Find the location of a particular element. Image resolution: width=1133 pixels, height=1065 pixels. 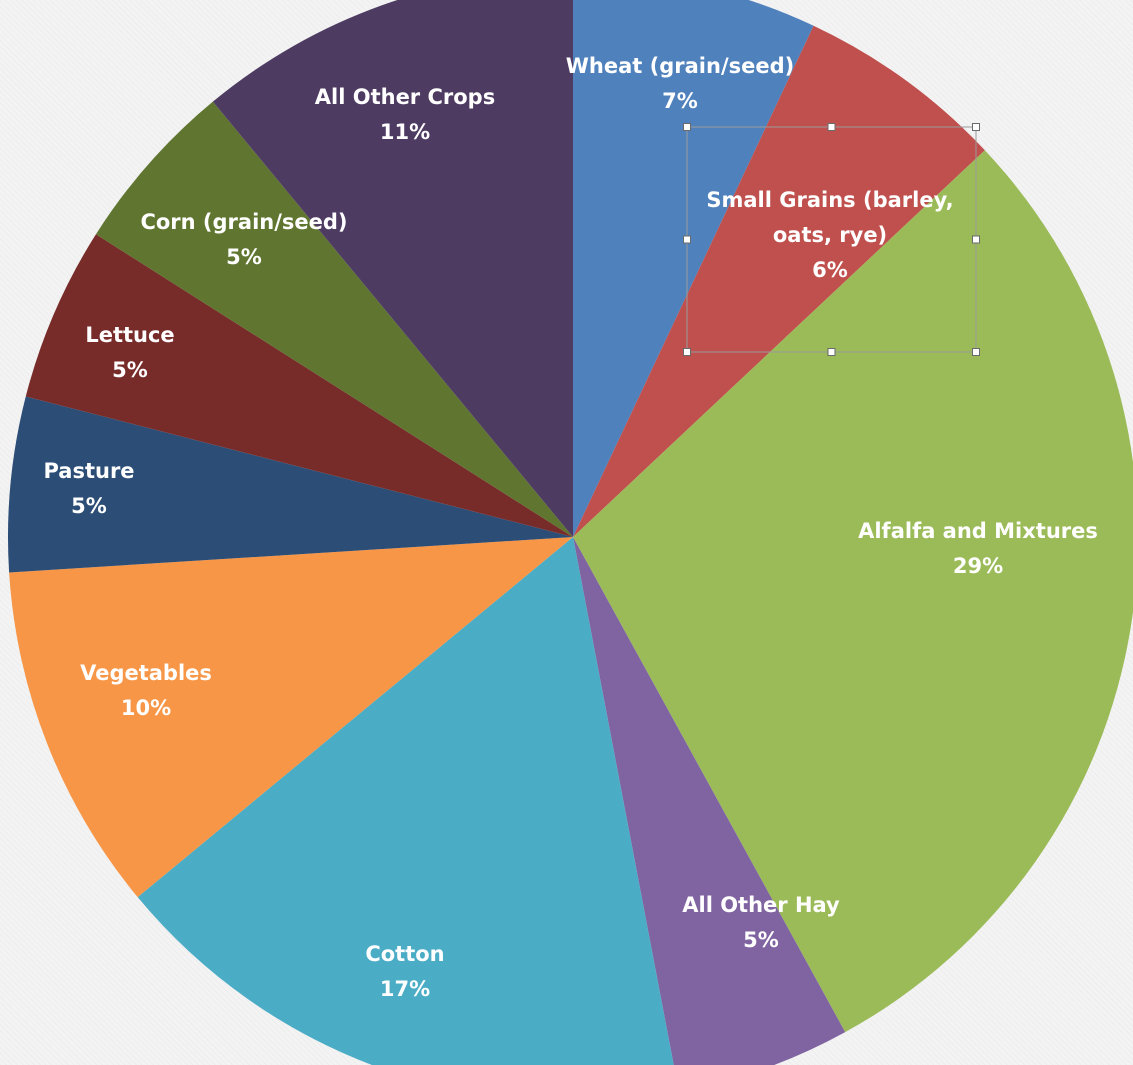

pie-slice-pasture is located at coordinates (290, 484).